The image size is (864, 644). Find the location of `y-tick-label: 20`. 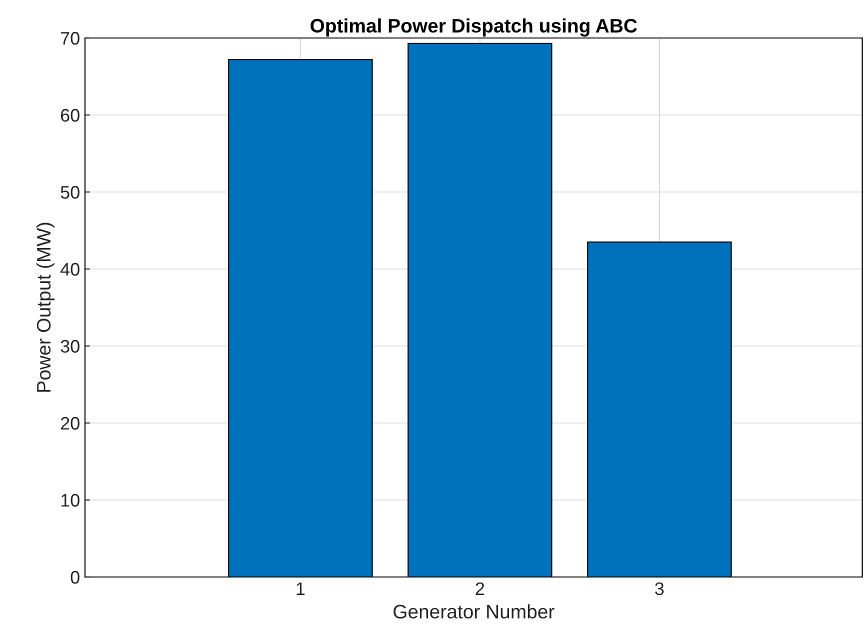

y-tick-label: 20 is located at coordinates (70, 423).